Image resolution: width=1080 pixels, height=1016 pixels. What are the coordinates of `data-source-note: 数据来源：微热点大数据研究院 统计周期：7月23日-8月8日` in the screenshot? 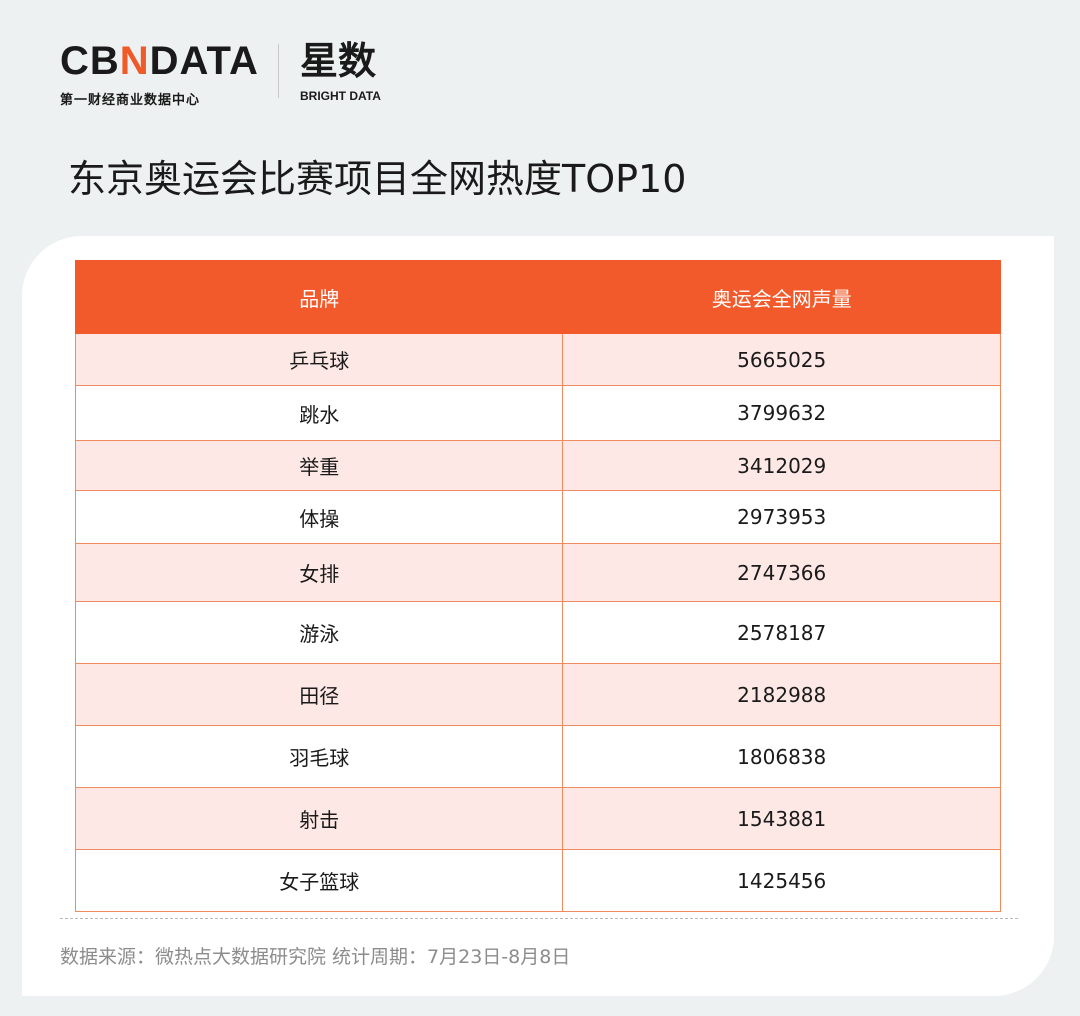 It's located at (315, 957).